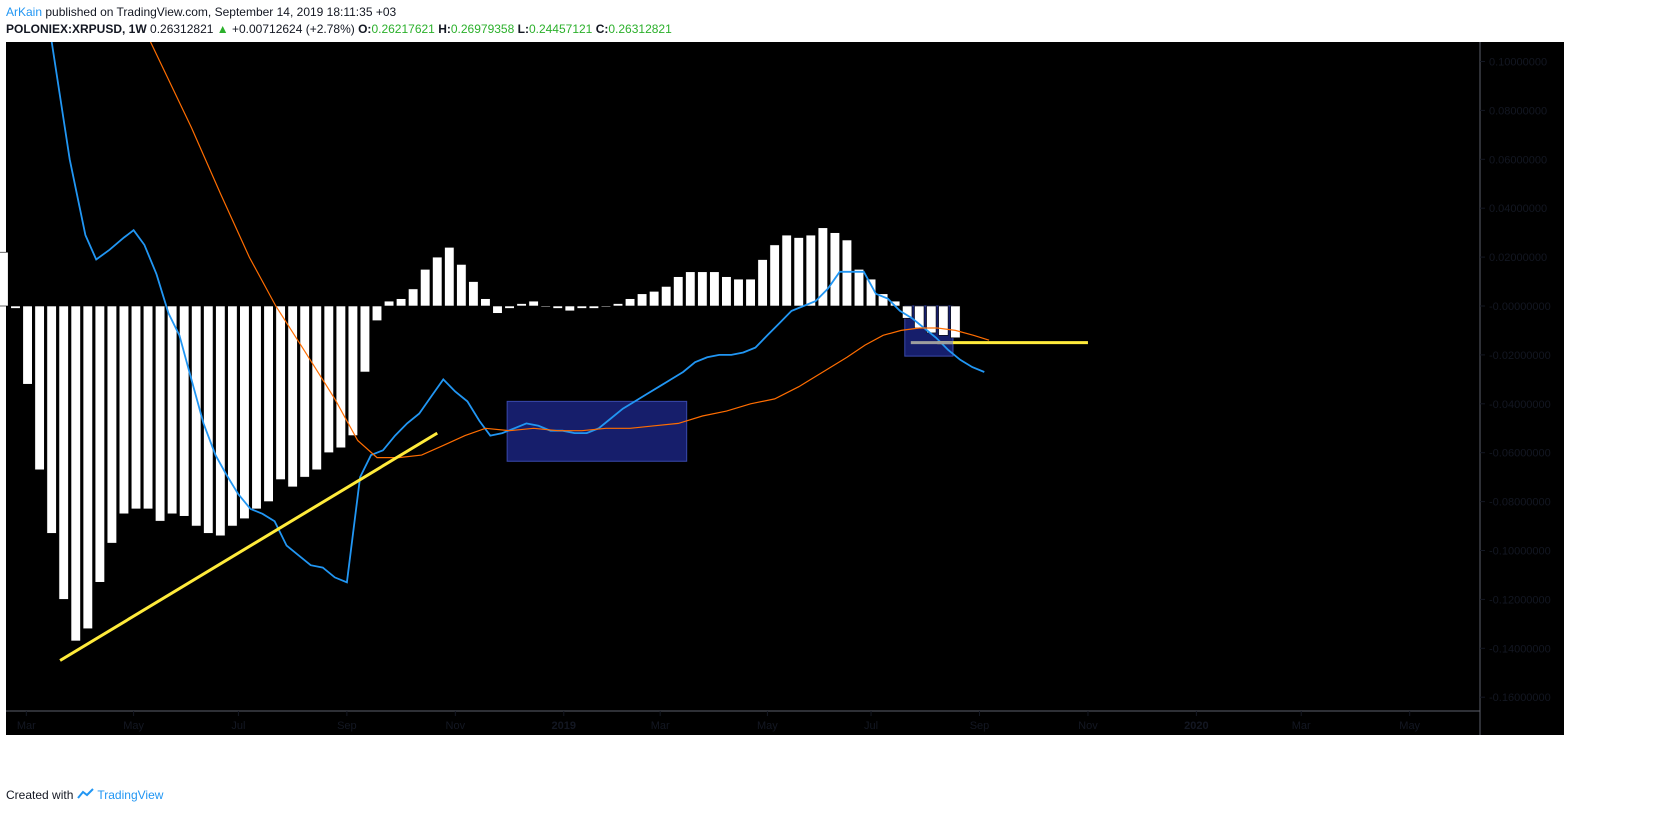 Image resolution: width=1653 pixels, height=813 pixels. What do you see at coordinates (660, 726) in the screenshot?
I see `x-tick-label: Mar` at bounding box center [660, 726].